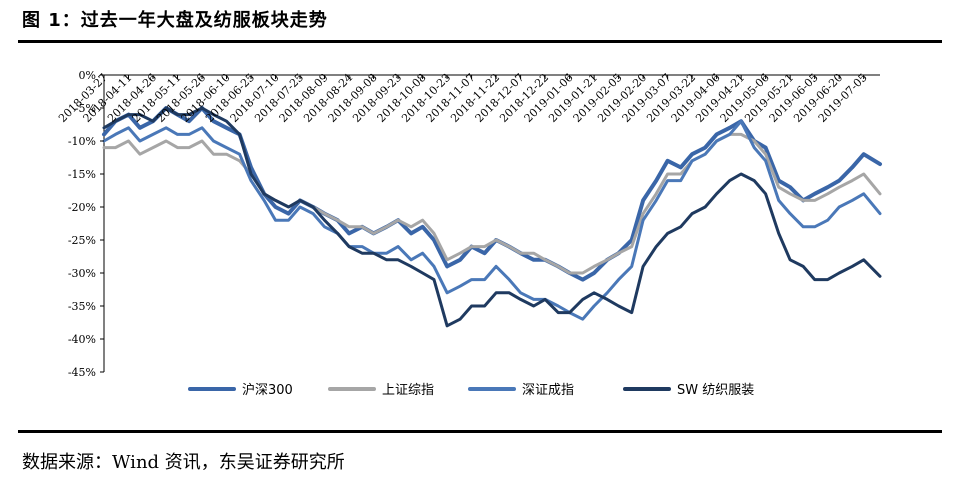  I want to click on legend-label-2: 上证综指, so click(408, 390).